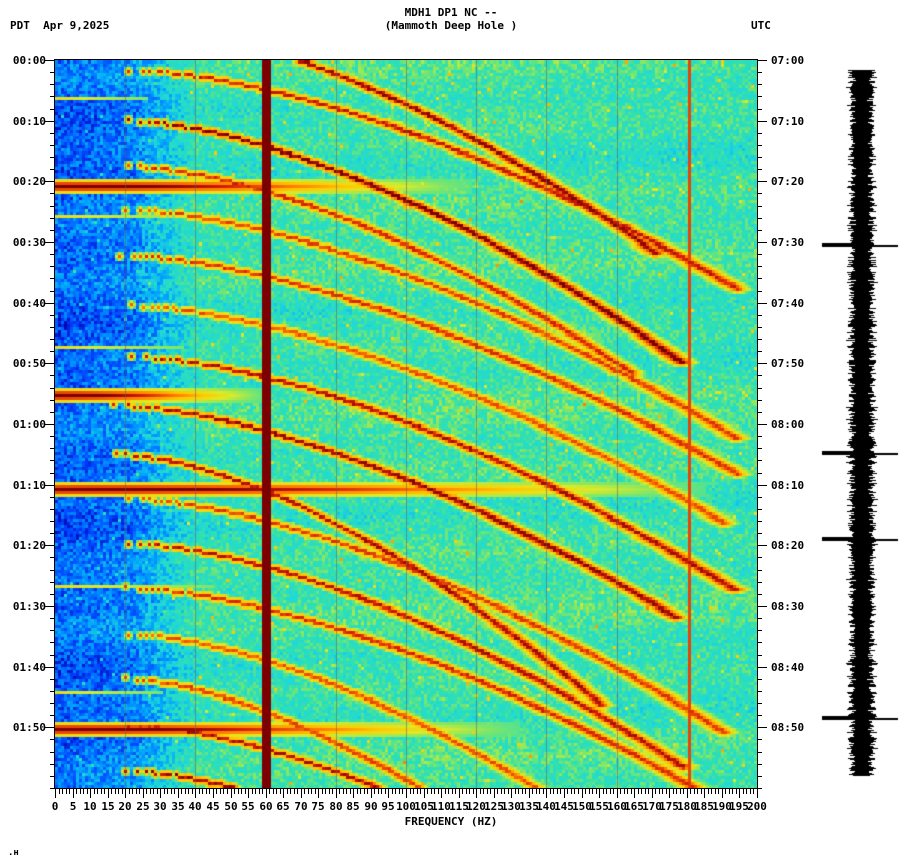  I want to click on frequency-label: 125, so click(494, 806).